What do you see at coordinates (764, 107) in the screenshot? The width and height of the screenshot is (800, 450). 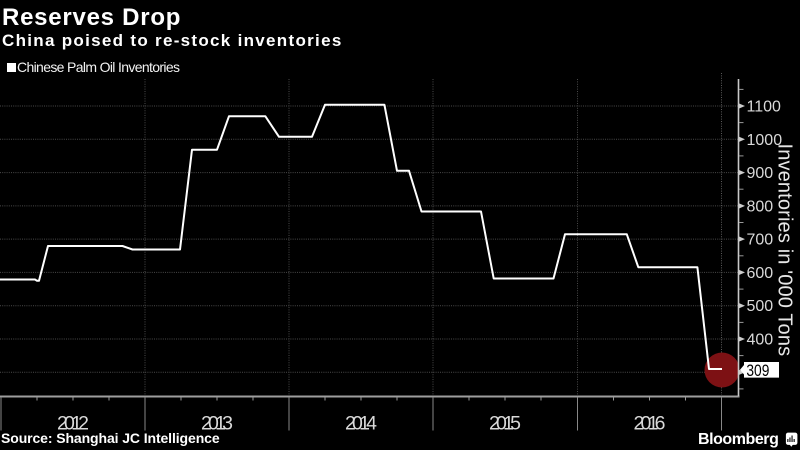 I see `svg-text: 1100` at bounding box center [764, 107].